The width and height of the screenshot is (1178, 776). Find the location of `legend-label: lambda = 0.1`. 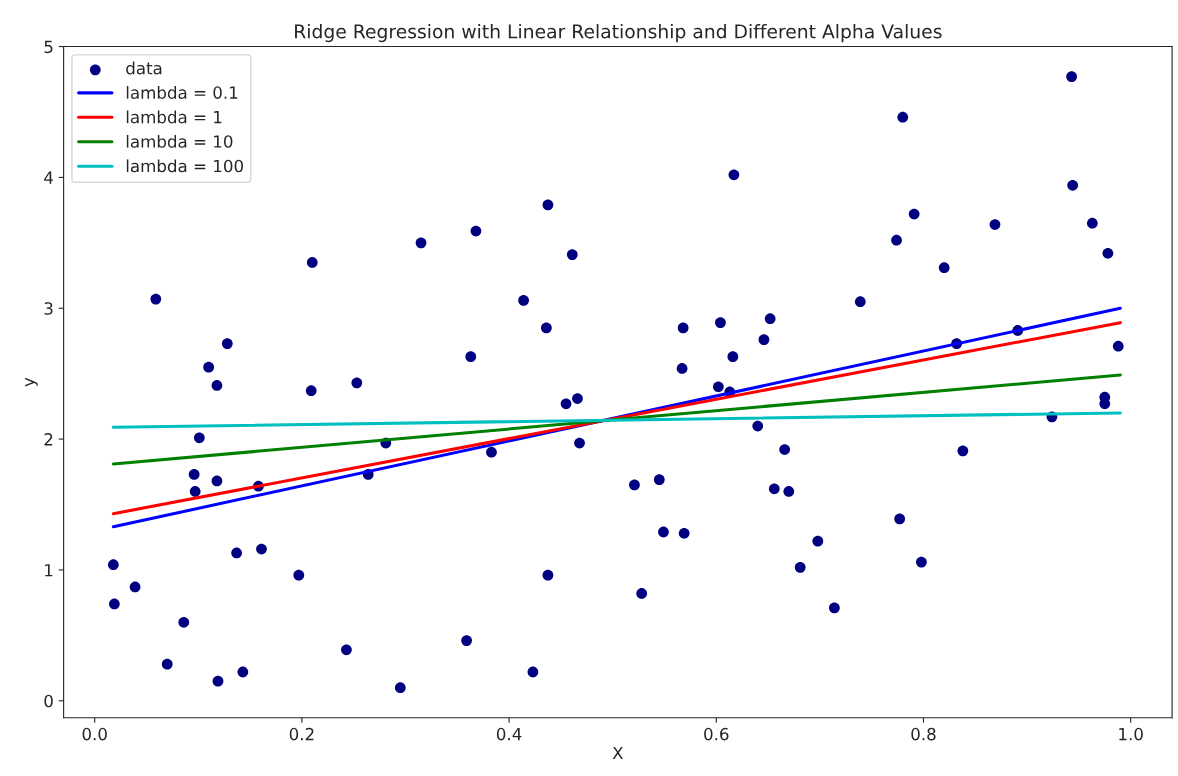

legend-label: lambda = 0.1 is located at coordinates (182, 92).